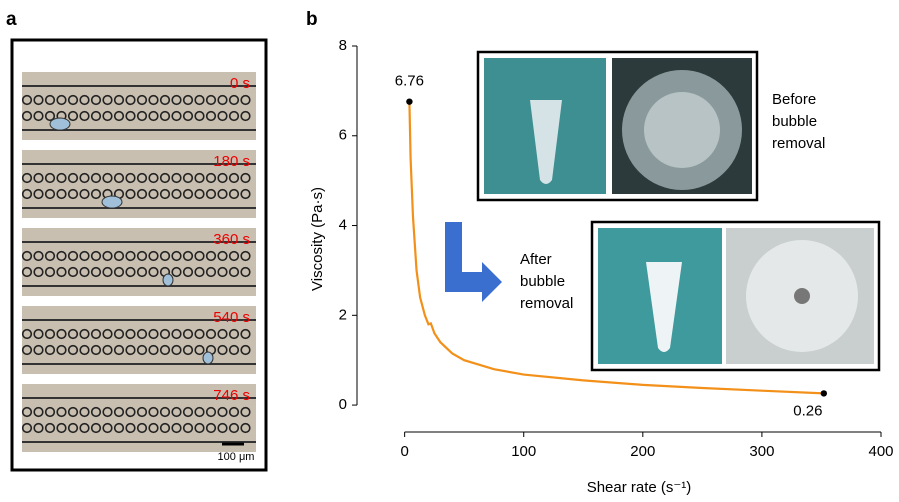  Describe the element at coordinates (208, 358) in the screenshot. I see `bubble` at that location.